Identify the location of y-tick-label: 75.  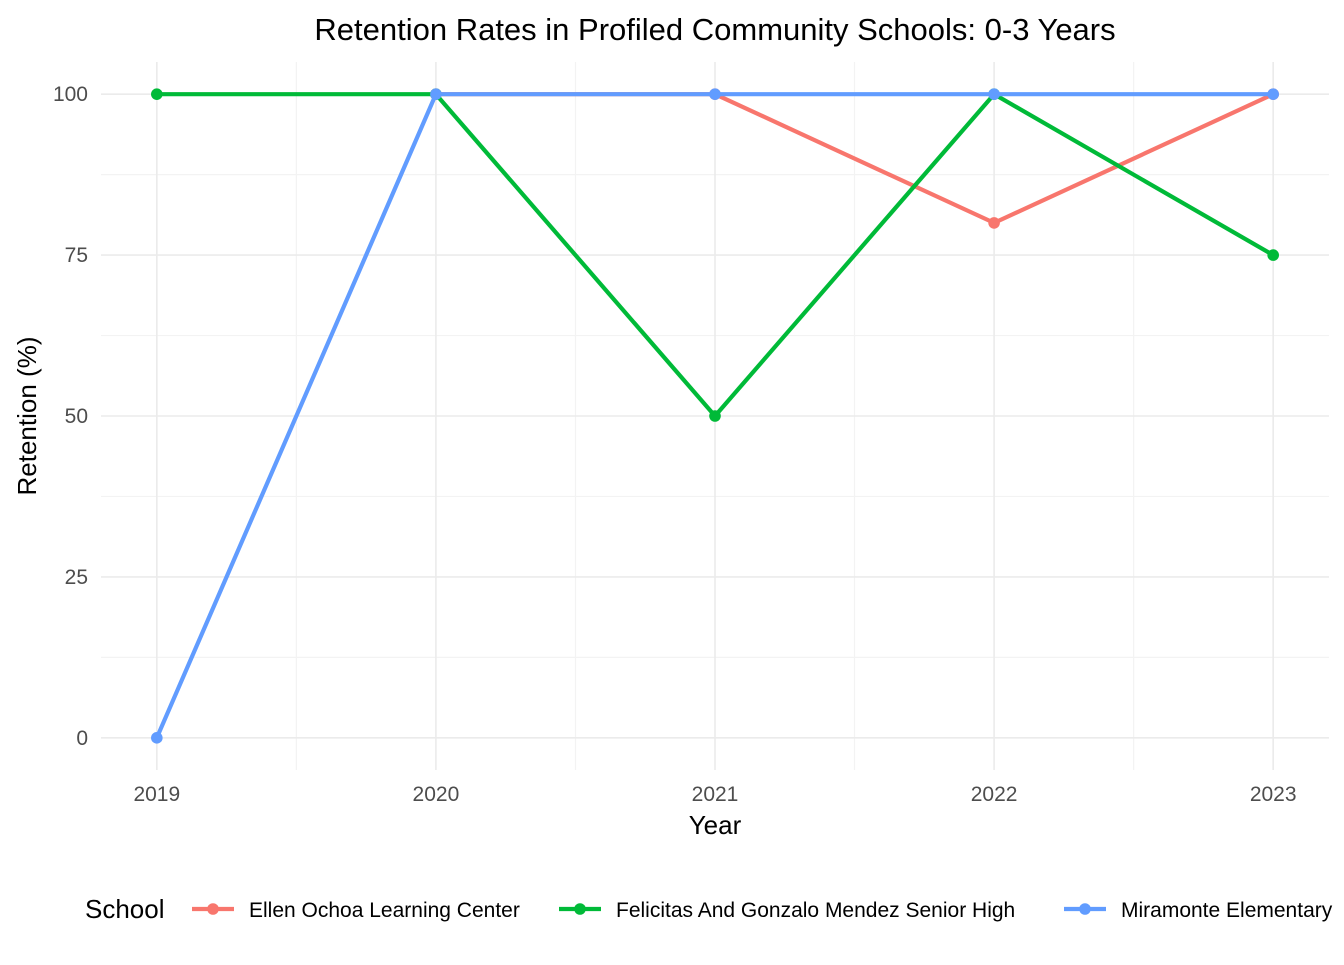
(76, 255).